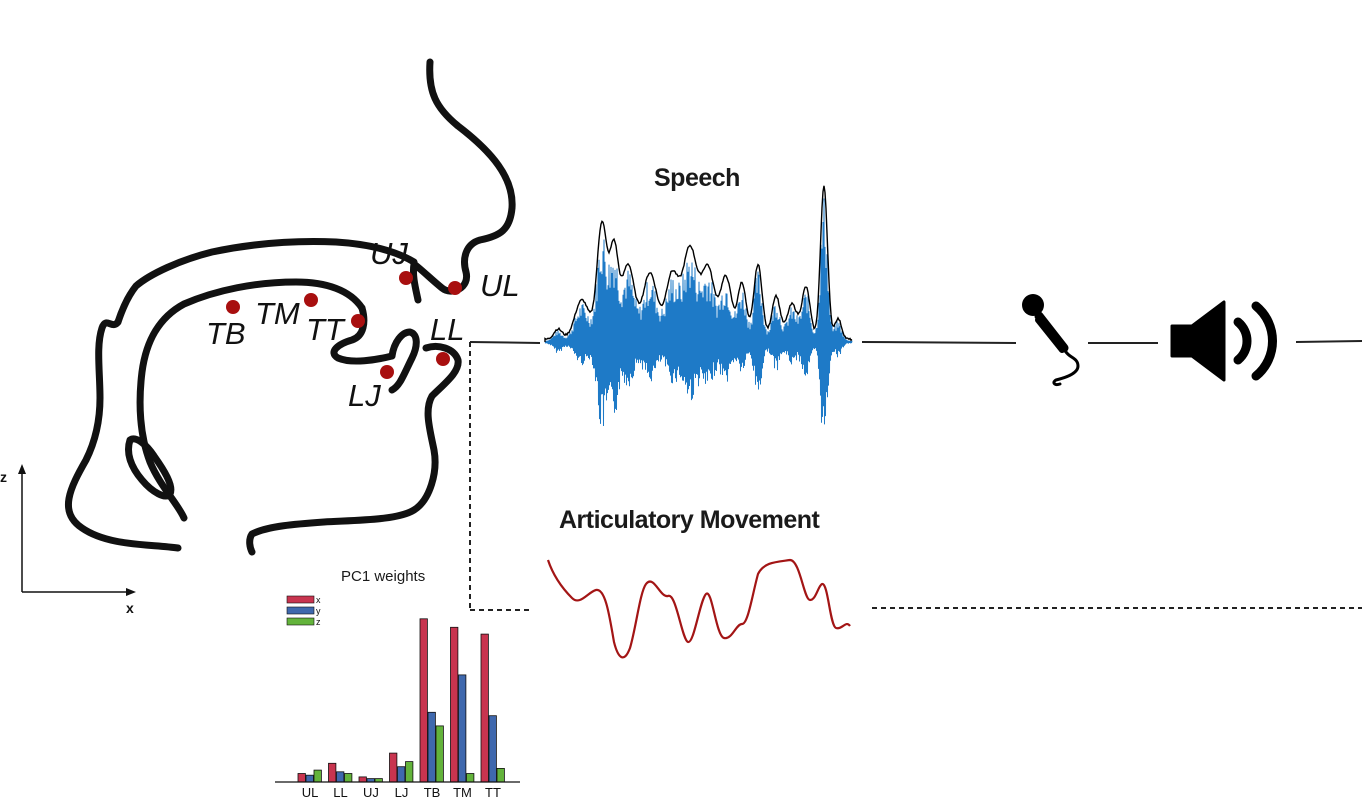 This screenshot has width=1364, height=804. Describe the element at coordinates (318, 611) in the screenshot. I see `legend-label-y: y` at that location.